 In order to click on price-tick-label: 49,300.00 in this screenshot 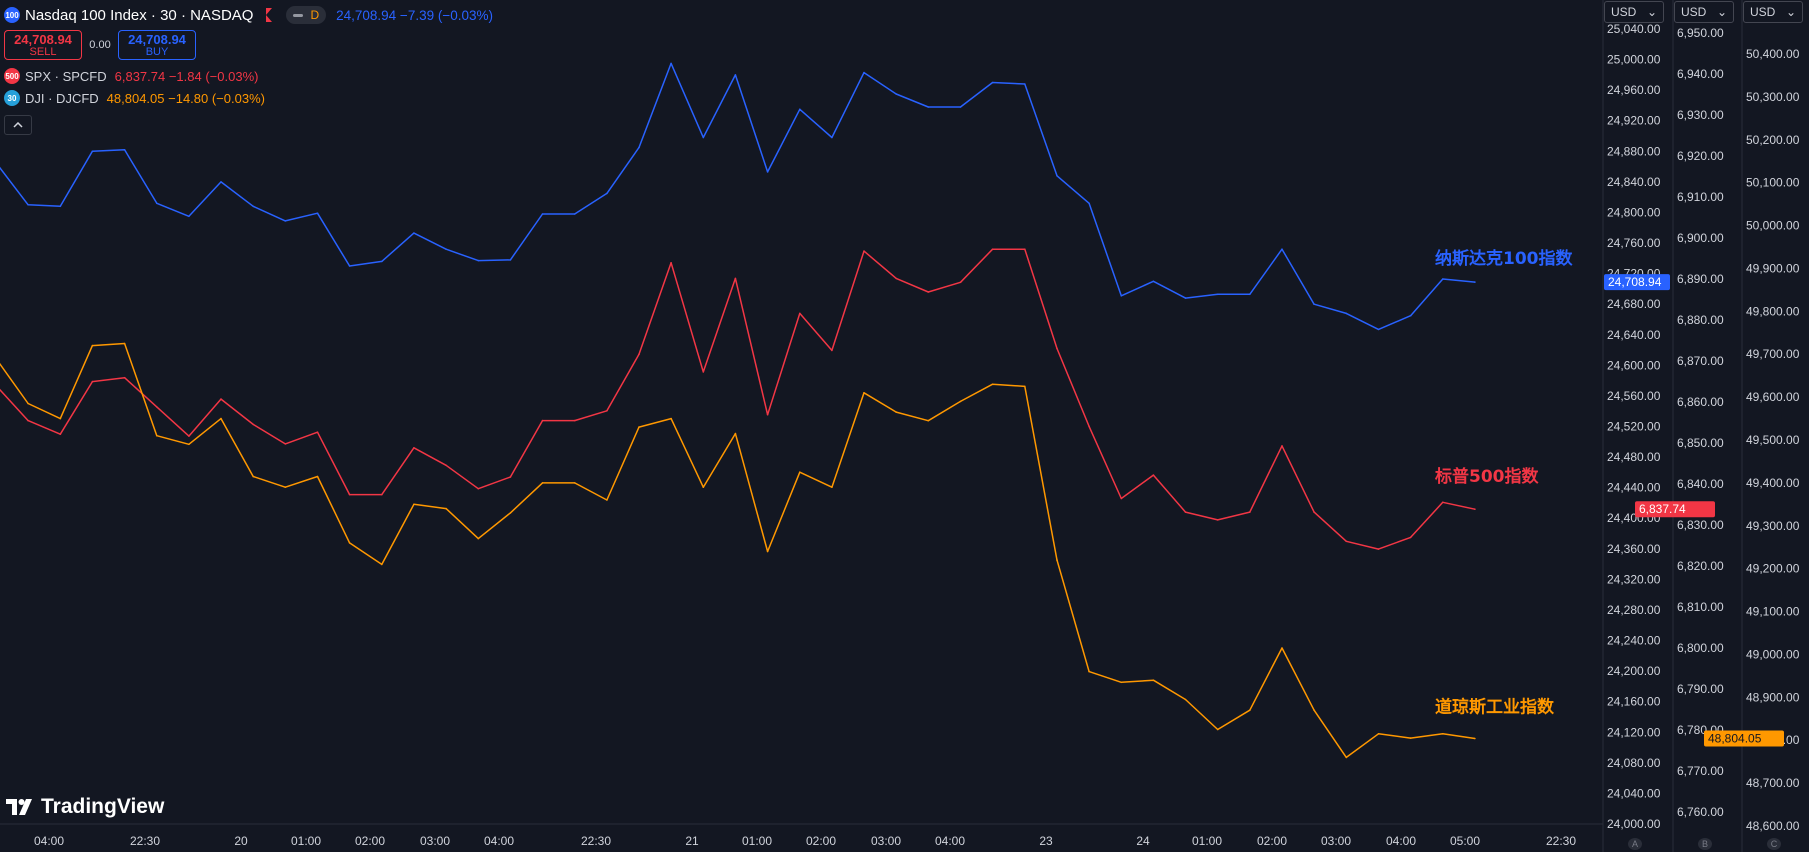, I will do `click(1773, 526)`.